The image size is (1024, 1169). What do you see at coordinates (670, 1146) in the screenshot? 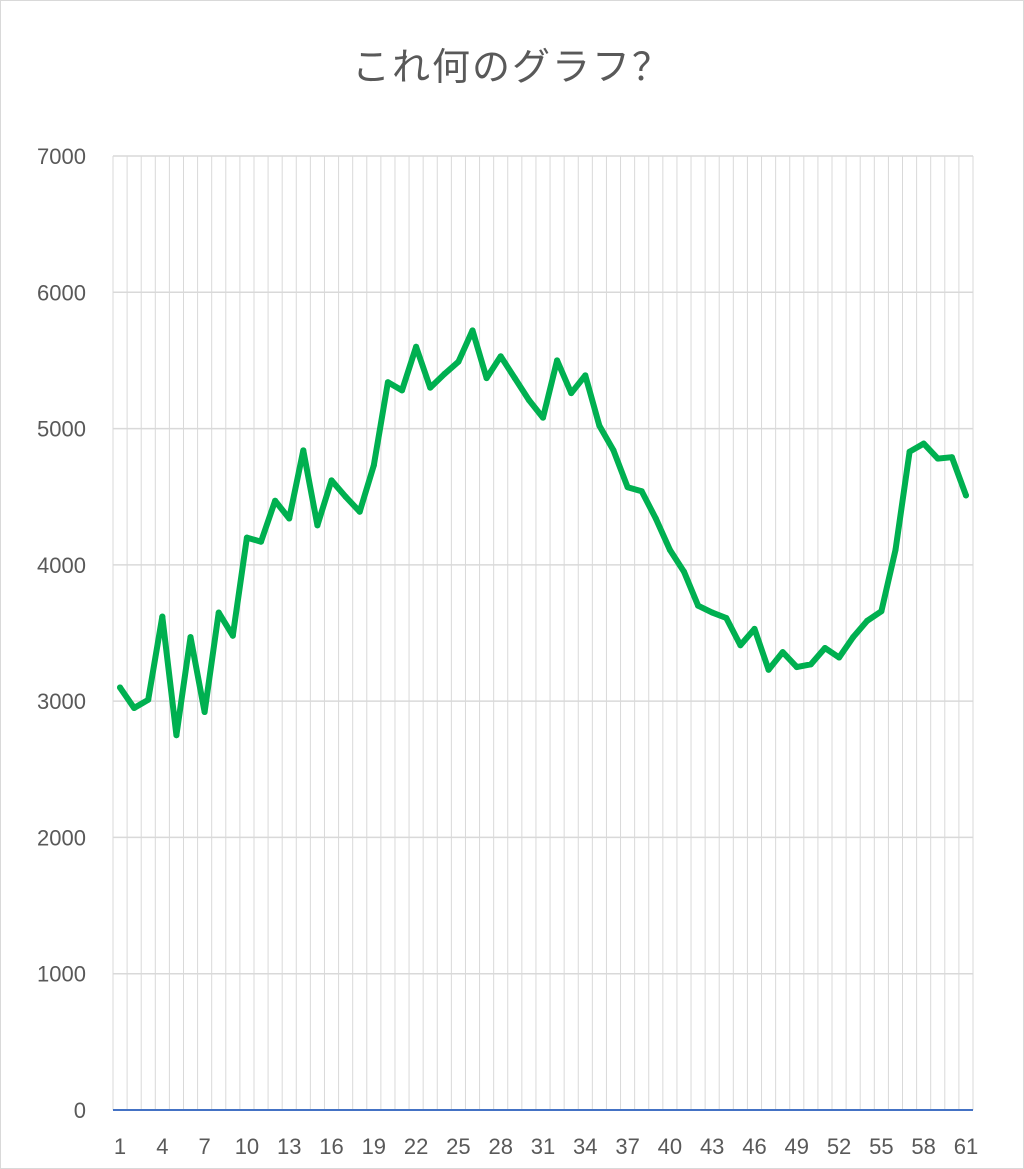
I see `x-tick-label: 40` at bounding box center [670, 1146].